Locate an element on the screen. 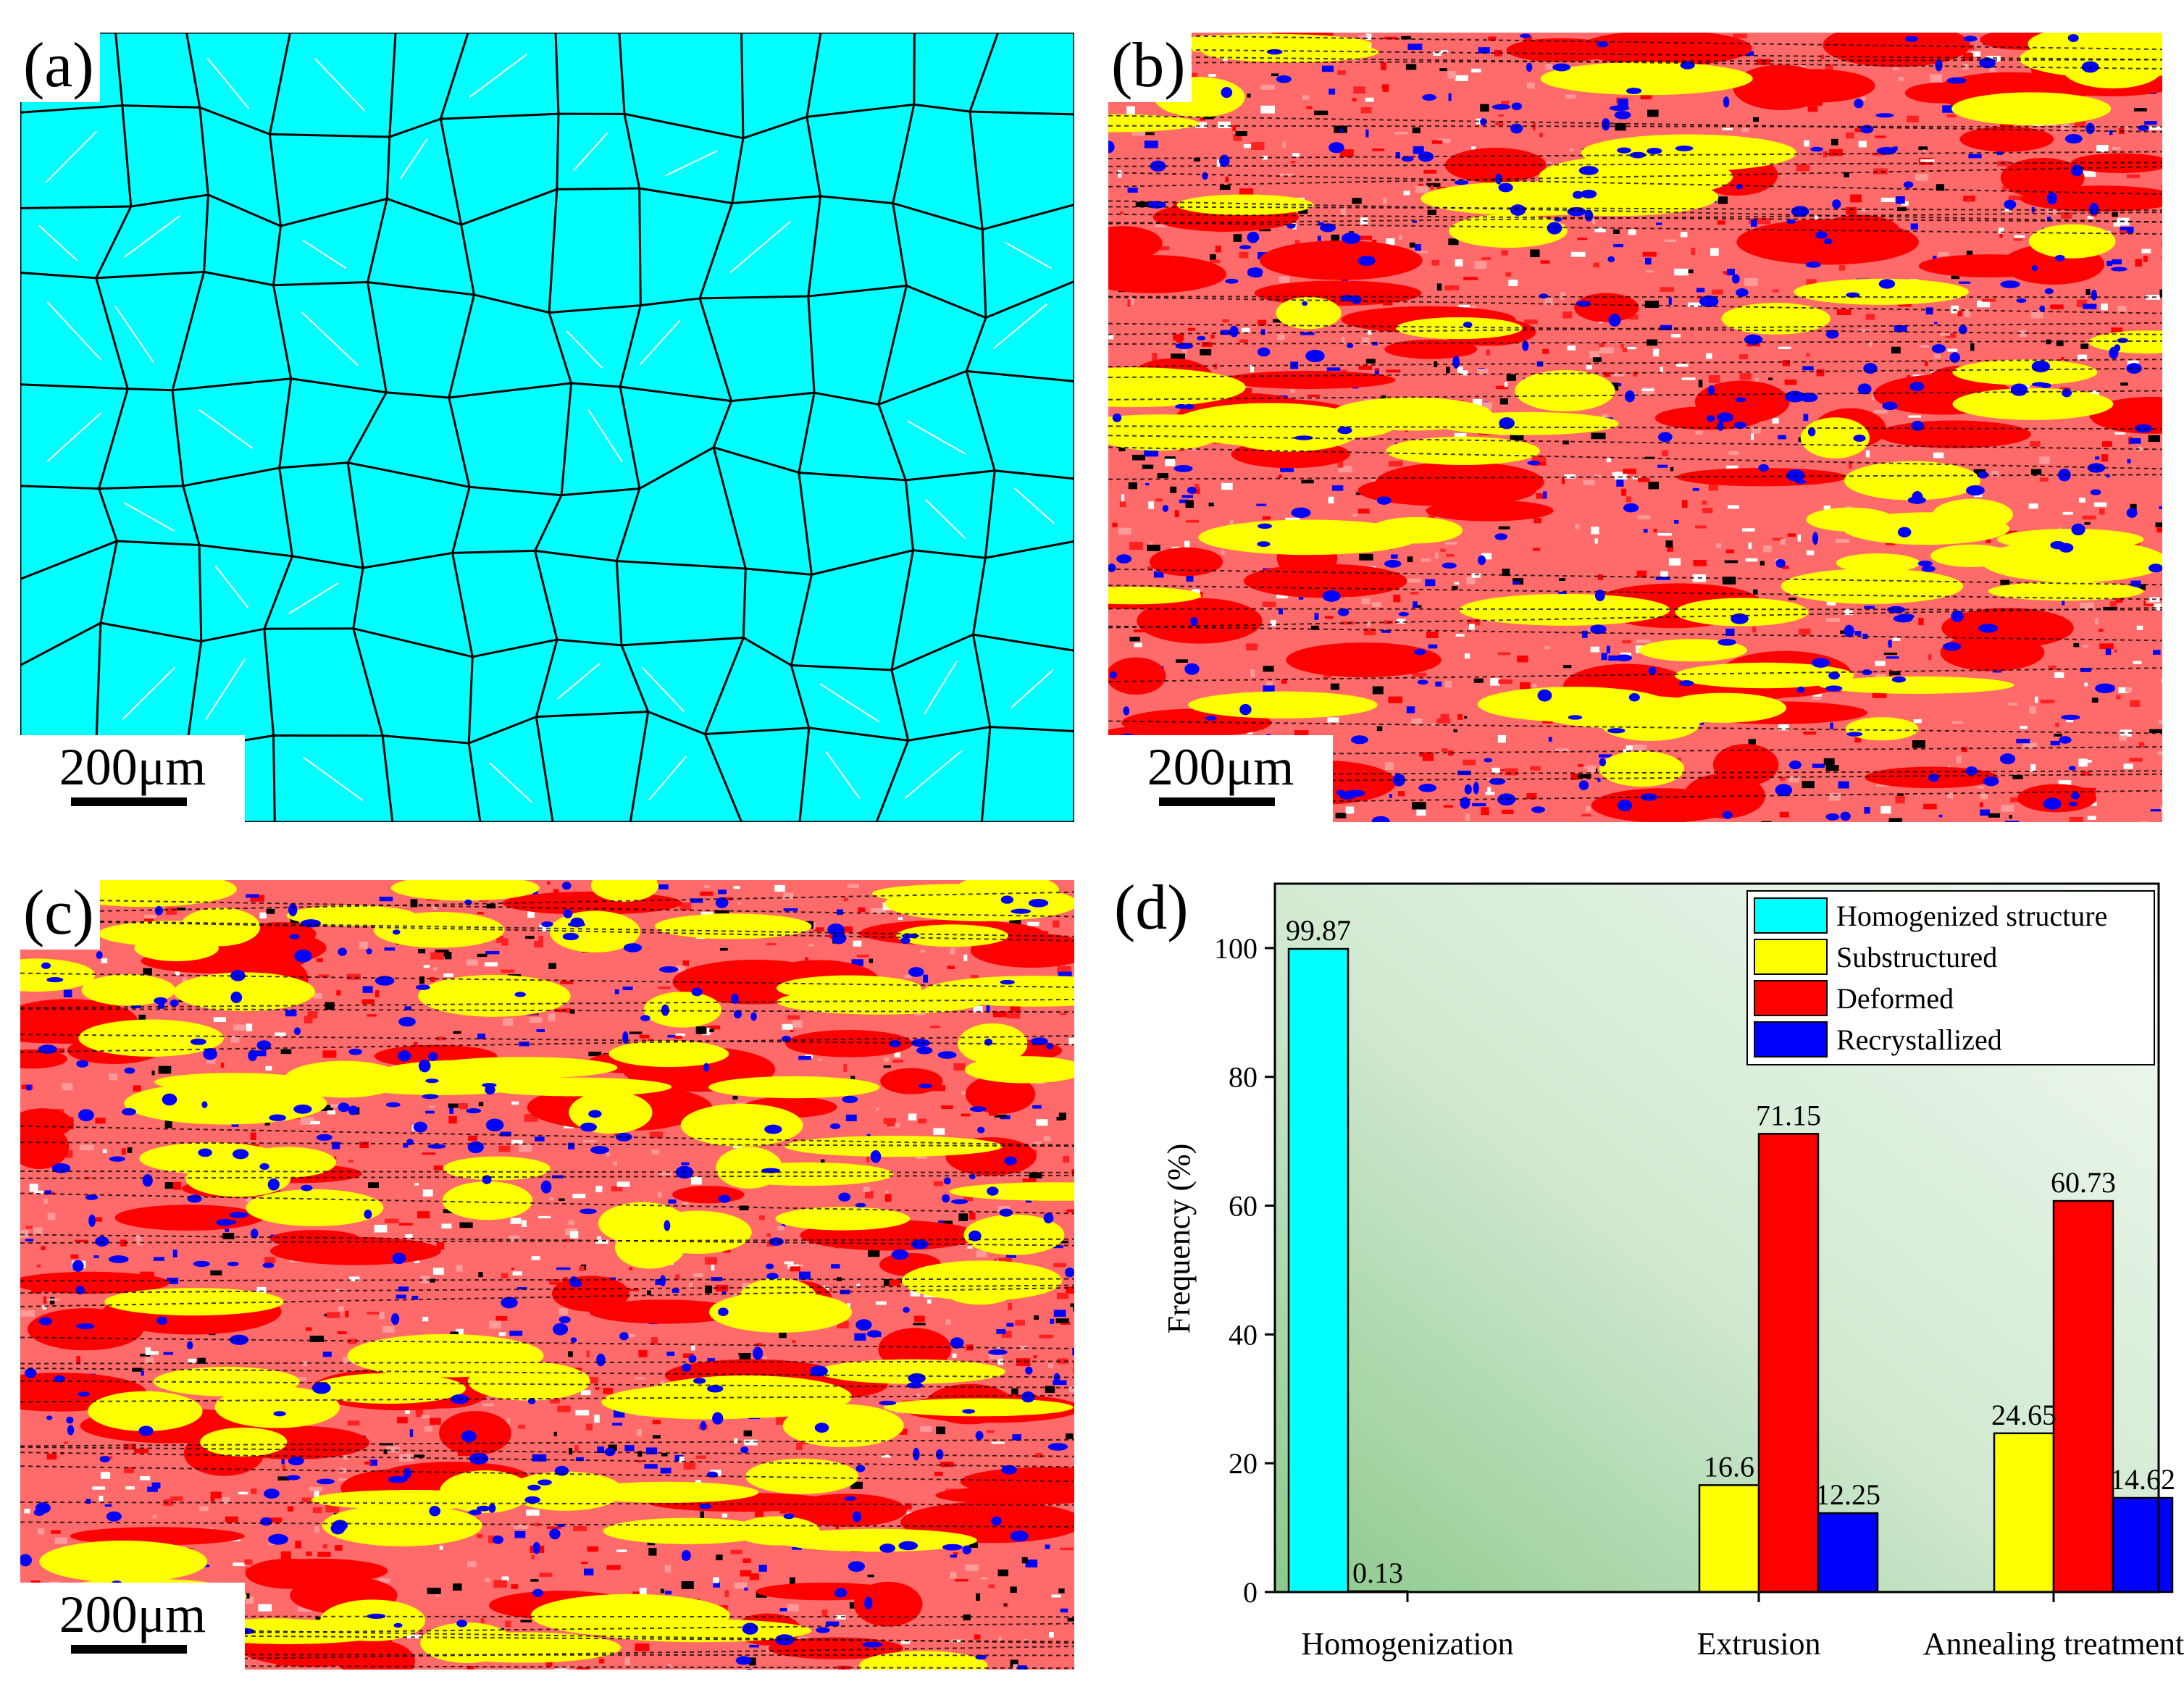 The width and height of the screenshot is (2184, 1692). substructured-grain is located at coordinates (2033, 404).